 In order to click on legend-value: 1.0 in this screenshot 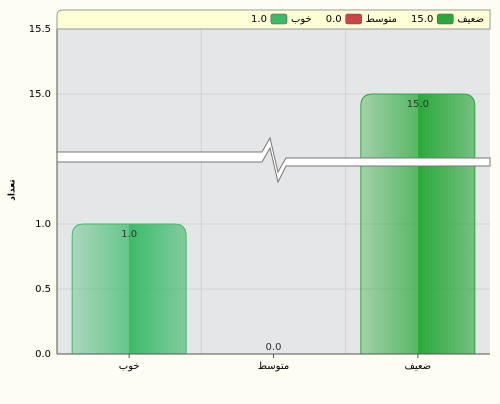, I will do `click(259, 19)`.